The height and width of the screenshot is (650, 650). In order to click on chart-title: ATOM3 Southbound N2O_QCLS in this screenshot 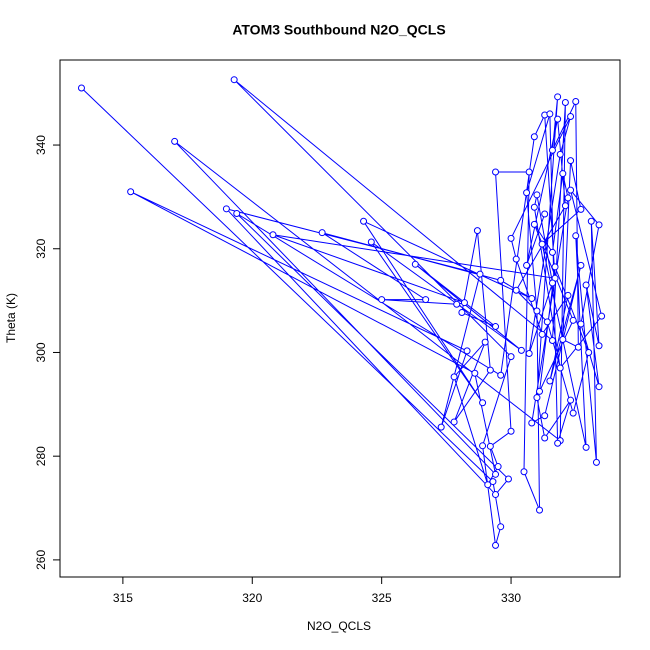, I will do `click(338, 30)`.